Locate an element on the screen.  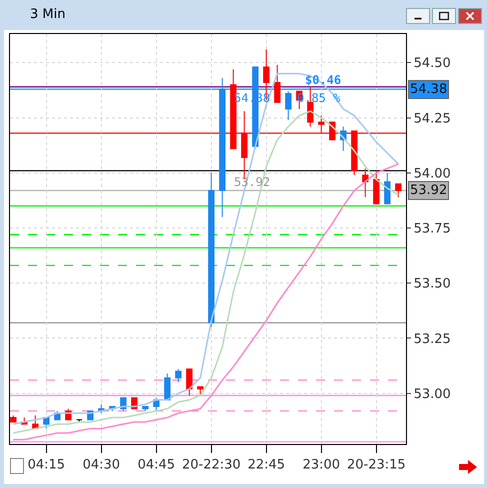
y-tick-label: 53.75 is located at coordinates (432, 229).